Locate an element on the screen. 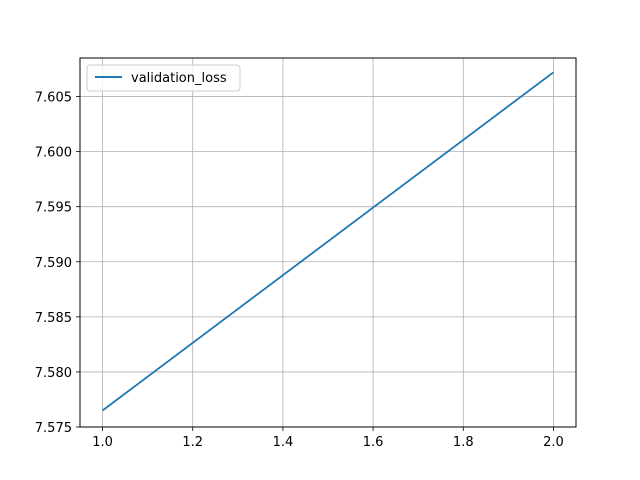 This screenshot has width=640, height=480. y-tick-label: 7.590 is located at coordinates (53, 263).